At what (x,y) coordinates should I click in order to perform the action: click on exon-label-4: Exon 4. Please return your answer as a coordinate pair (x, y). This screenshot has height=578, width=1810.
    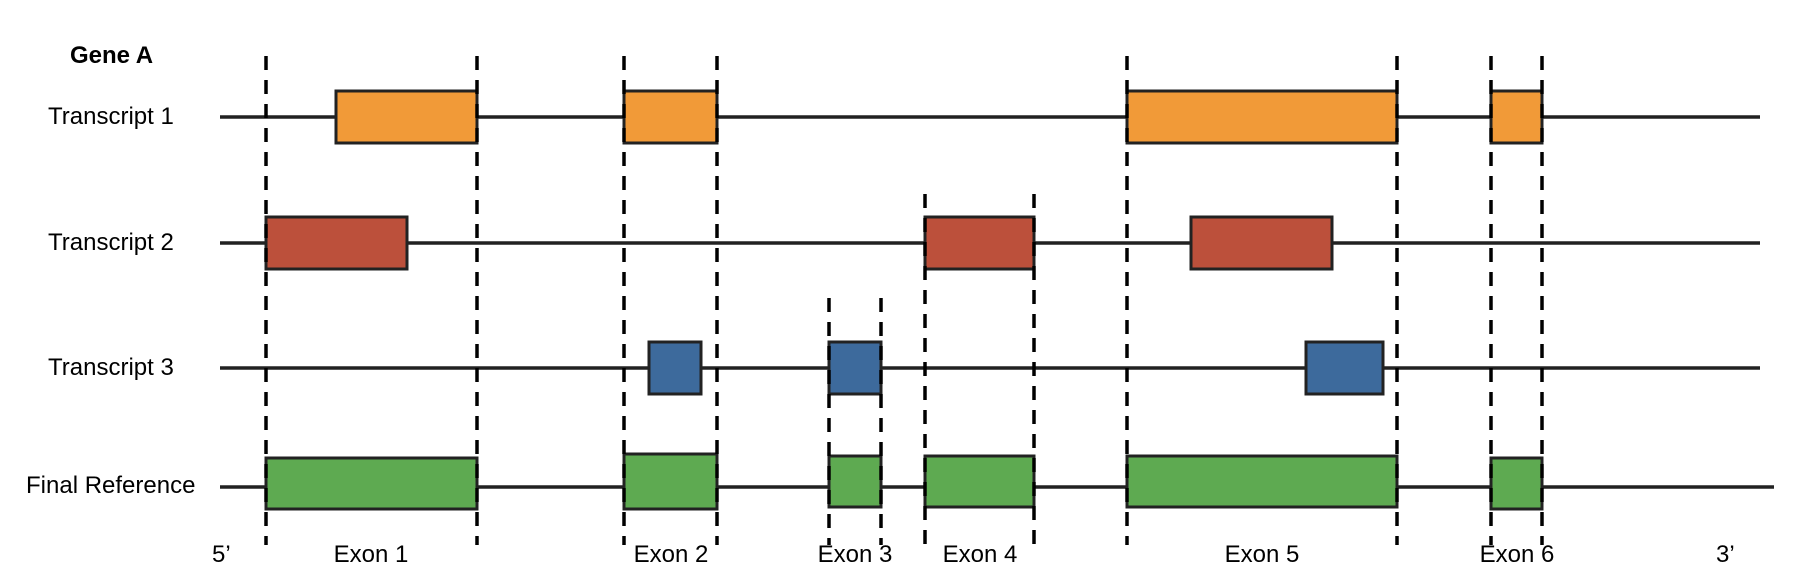
    Looking at the image, I should click on (980, 554).